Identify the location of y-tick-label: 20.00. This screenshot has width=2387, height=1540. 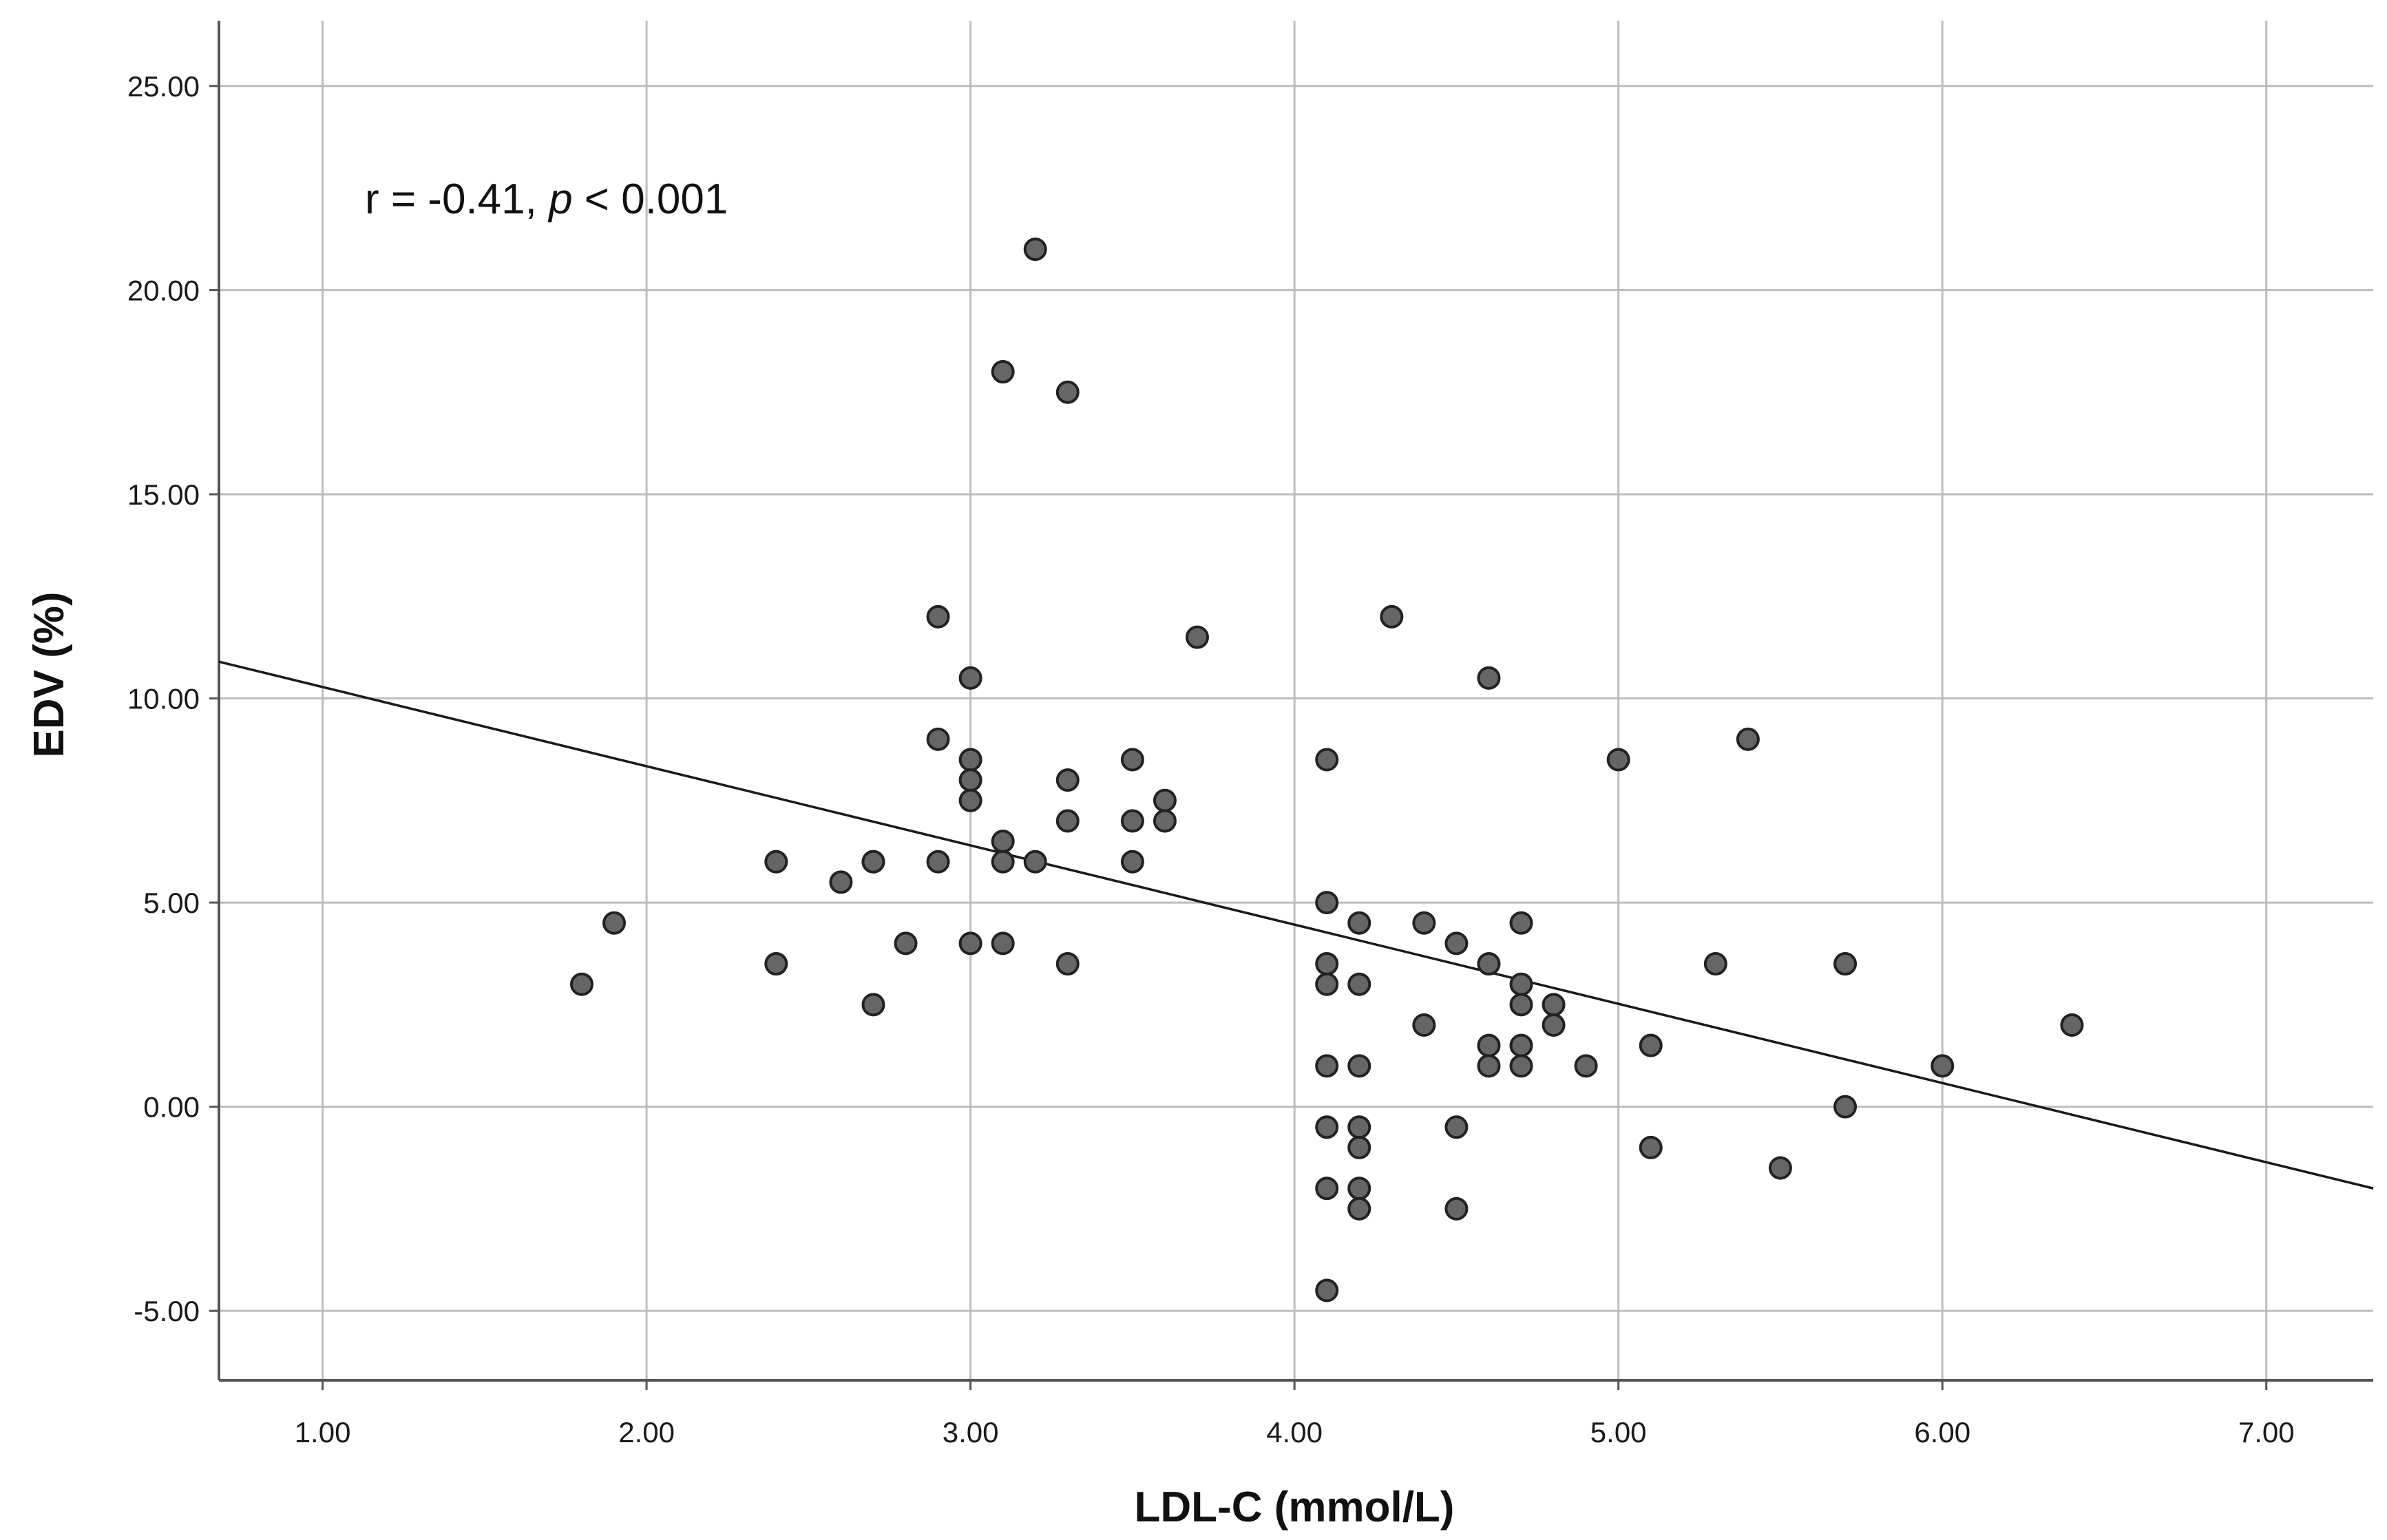
(163, 290).